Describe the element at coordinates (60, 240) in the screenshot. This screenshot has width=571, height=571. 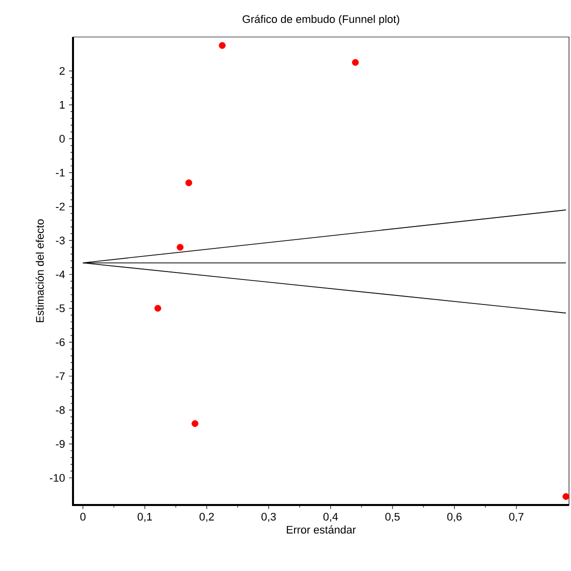
I see `y-tick-label: -3` at that location.